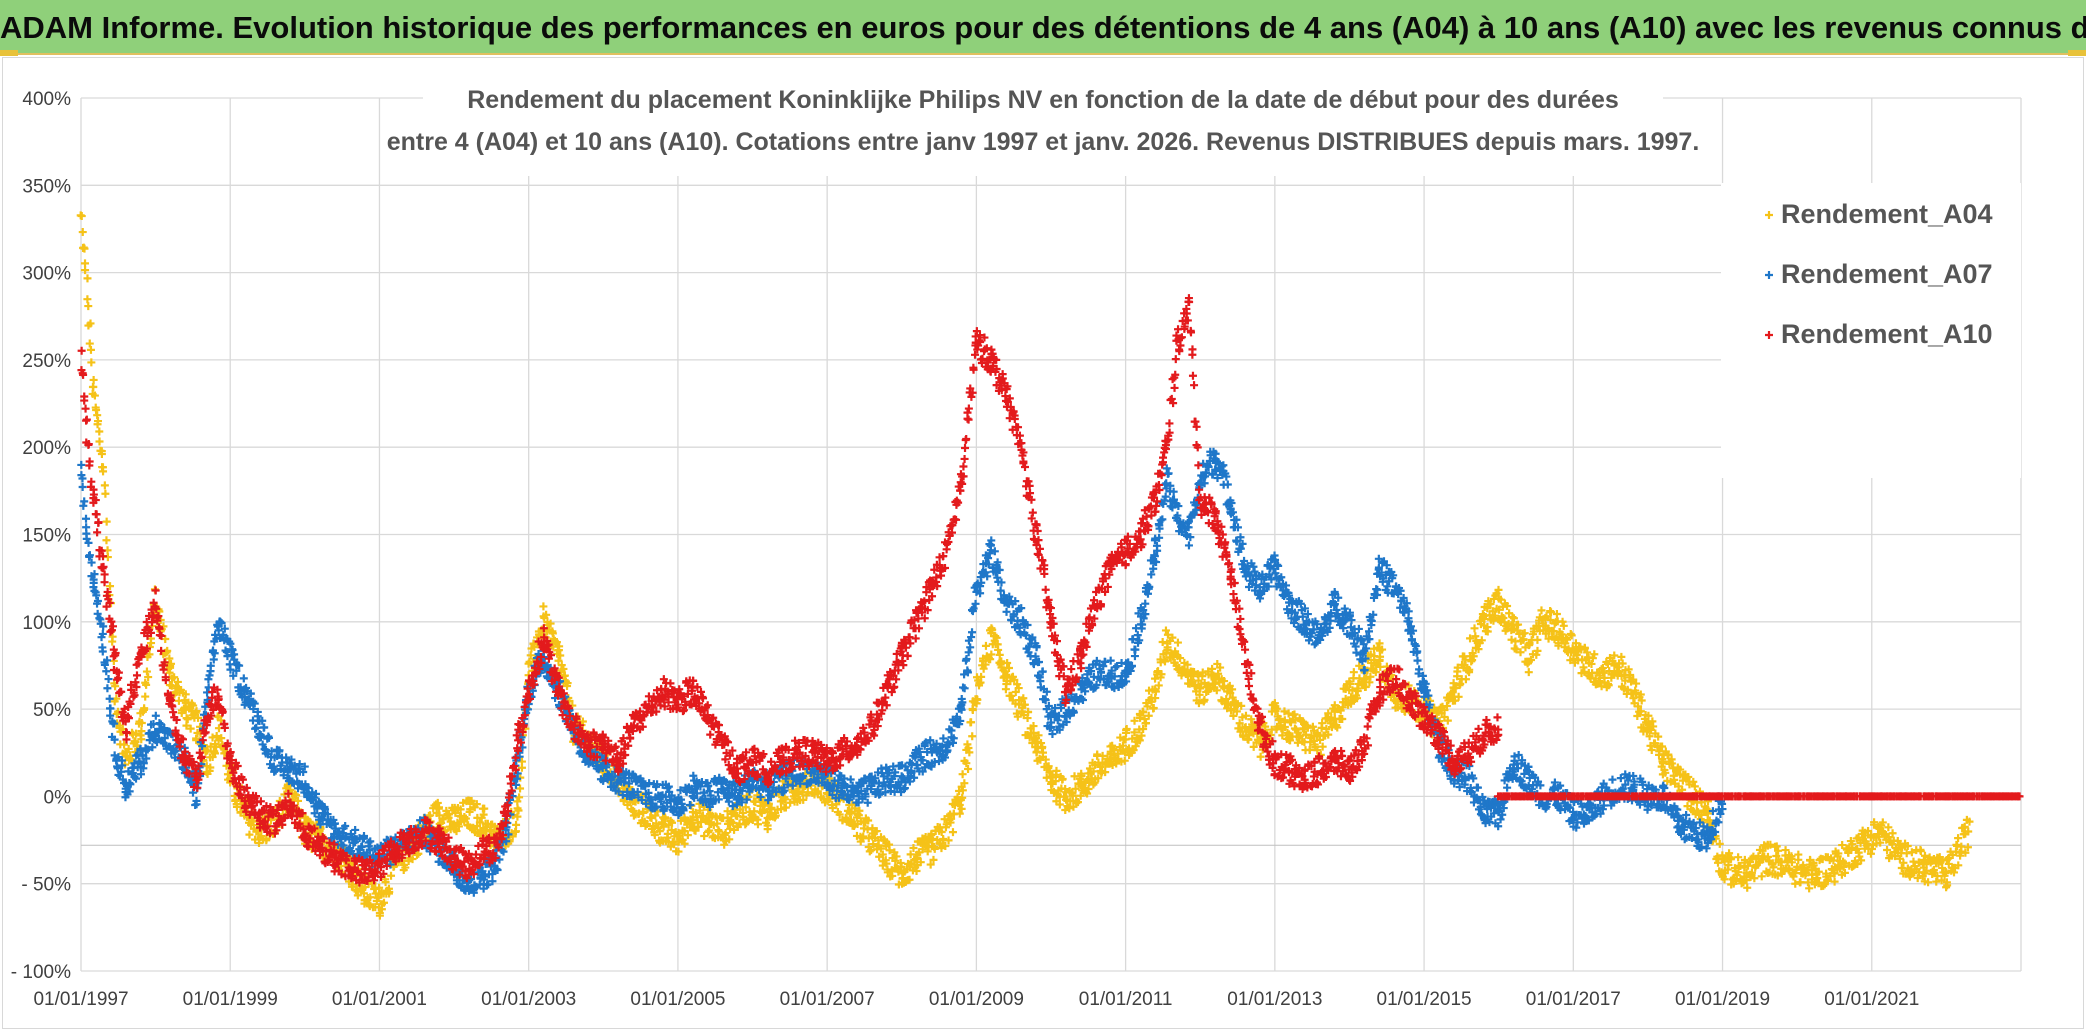 This screenshot has height=1032, width=2086. What do you see at coordinates (2077, 53) in the screenshot?
I see `corner-accent-right` at bounding box center [2077, 53].